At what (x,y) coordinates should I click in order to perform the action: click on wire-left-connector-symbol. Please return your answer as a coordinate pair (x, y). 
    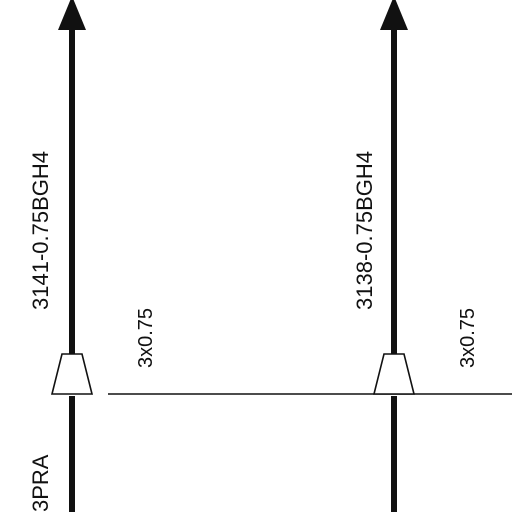
    Looking at the image, I should click on (72, 374).